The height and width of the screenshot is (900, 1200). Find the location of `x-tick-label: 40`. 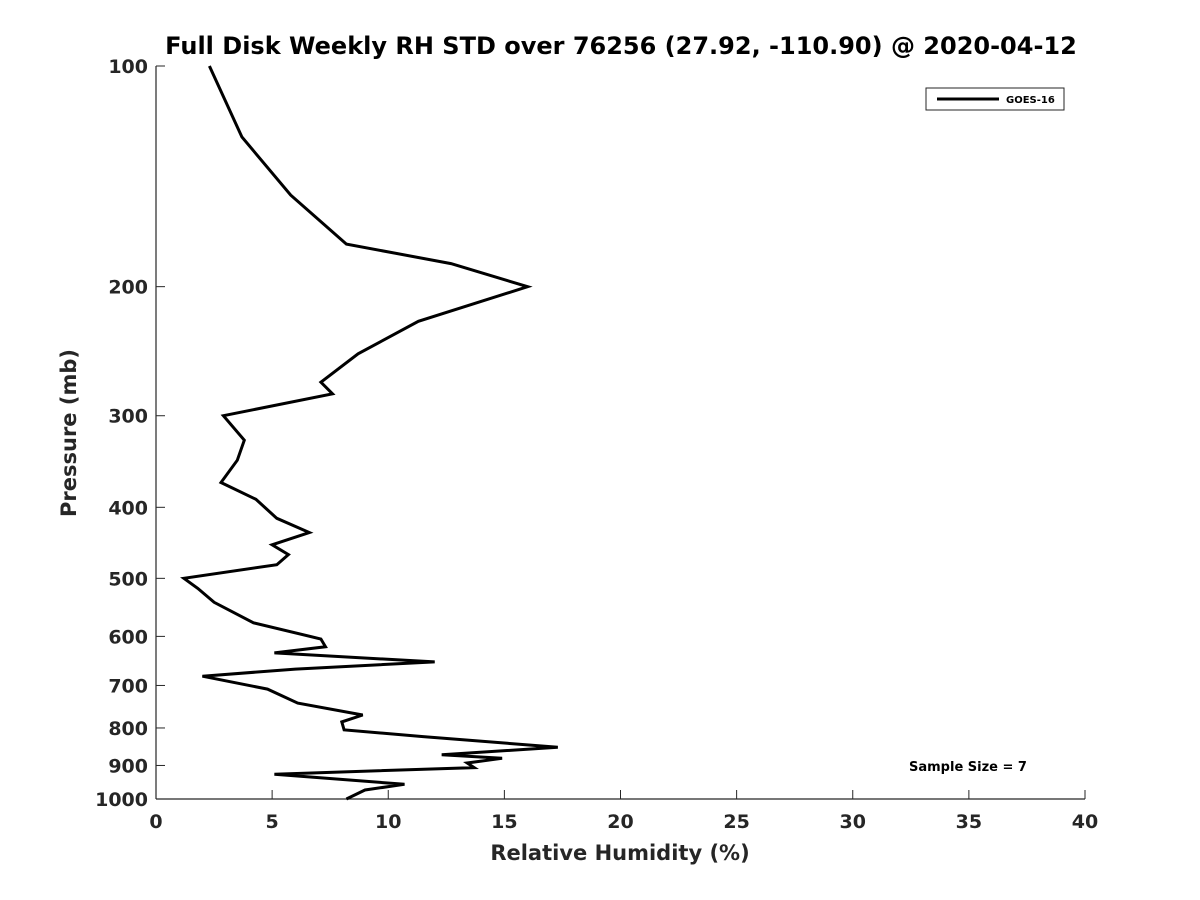

x-tick-label: 40 is located at coordinates (1085, 822).